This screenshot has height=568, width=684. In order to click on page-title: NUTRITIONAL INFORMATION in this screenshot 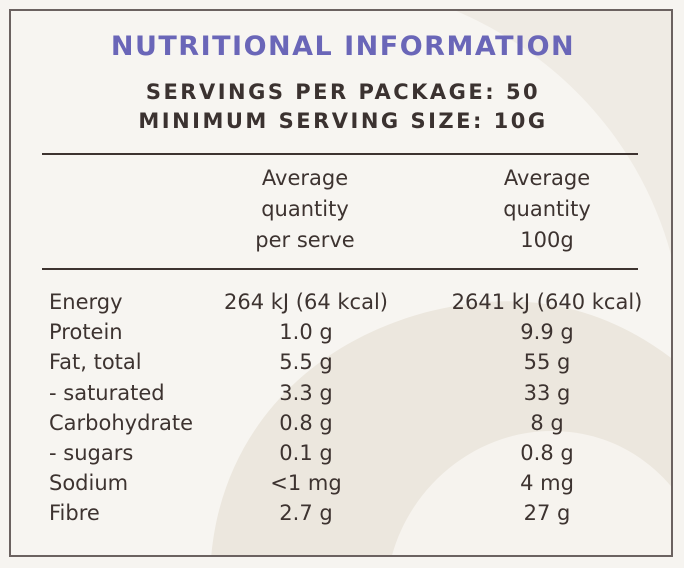, I will do `click(343, 46)`.